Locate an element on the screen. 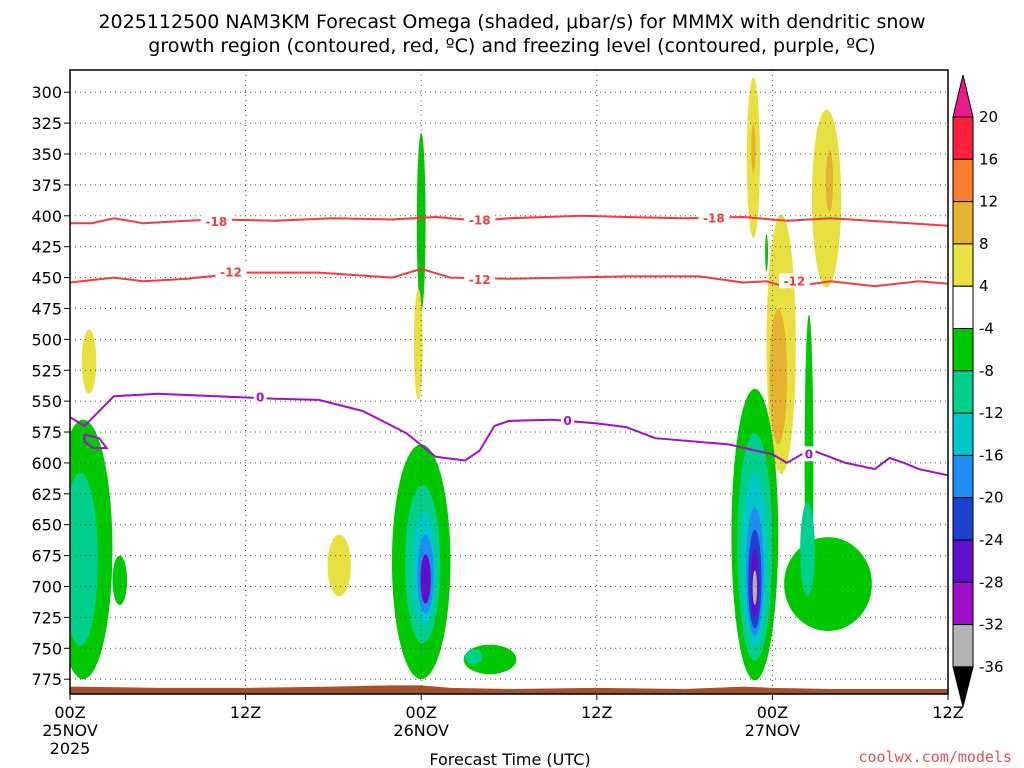 This screenshot has width=1024, height=768. terrain-area is located at coordinates (509, 689).